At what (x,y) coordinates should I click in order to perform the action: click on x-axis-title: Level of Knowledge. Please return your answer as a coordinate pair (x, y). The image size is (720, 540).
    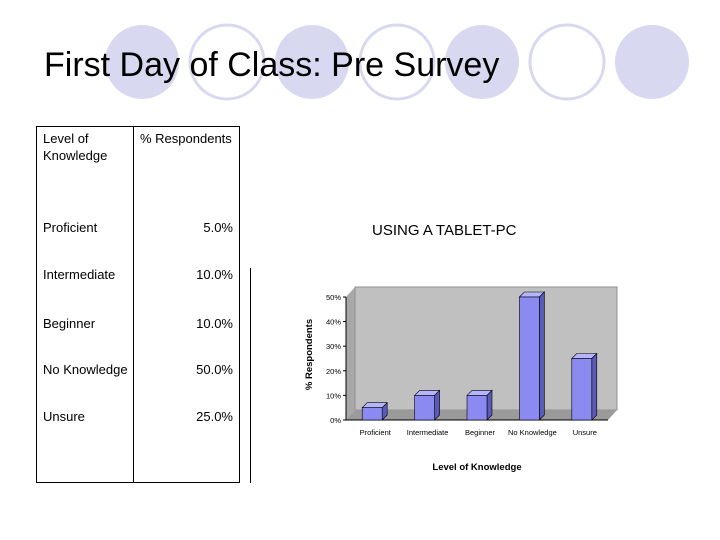
    Looking at the image, I should click on (476, 467).